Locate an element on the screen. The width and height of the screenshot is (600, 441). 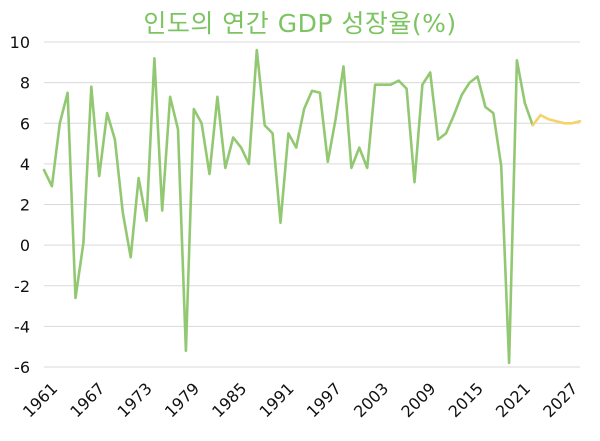
y-tick-label: -6 is located at coordinates (22, 367).